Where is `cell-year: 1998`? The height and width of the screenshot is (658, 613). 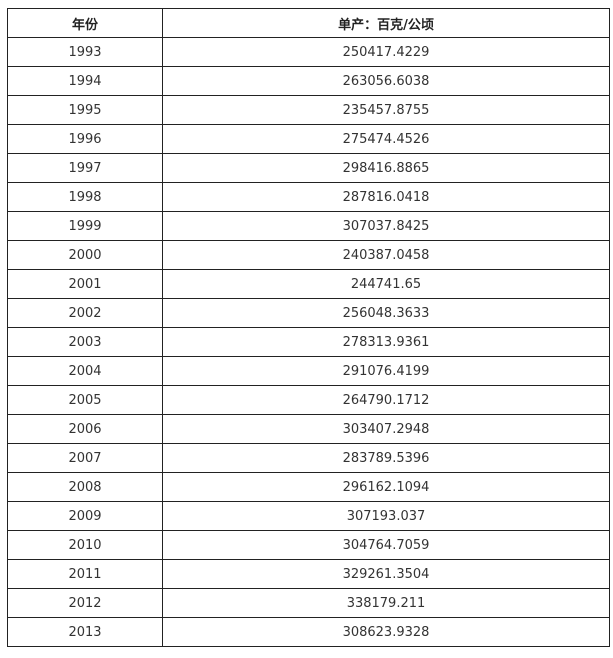 cell-year: 1998 is located at coordinates (85, 197).